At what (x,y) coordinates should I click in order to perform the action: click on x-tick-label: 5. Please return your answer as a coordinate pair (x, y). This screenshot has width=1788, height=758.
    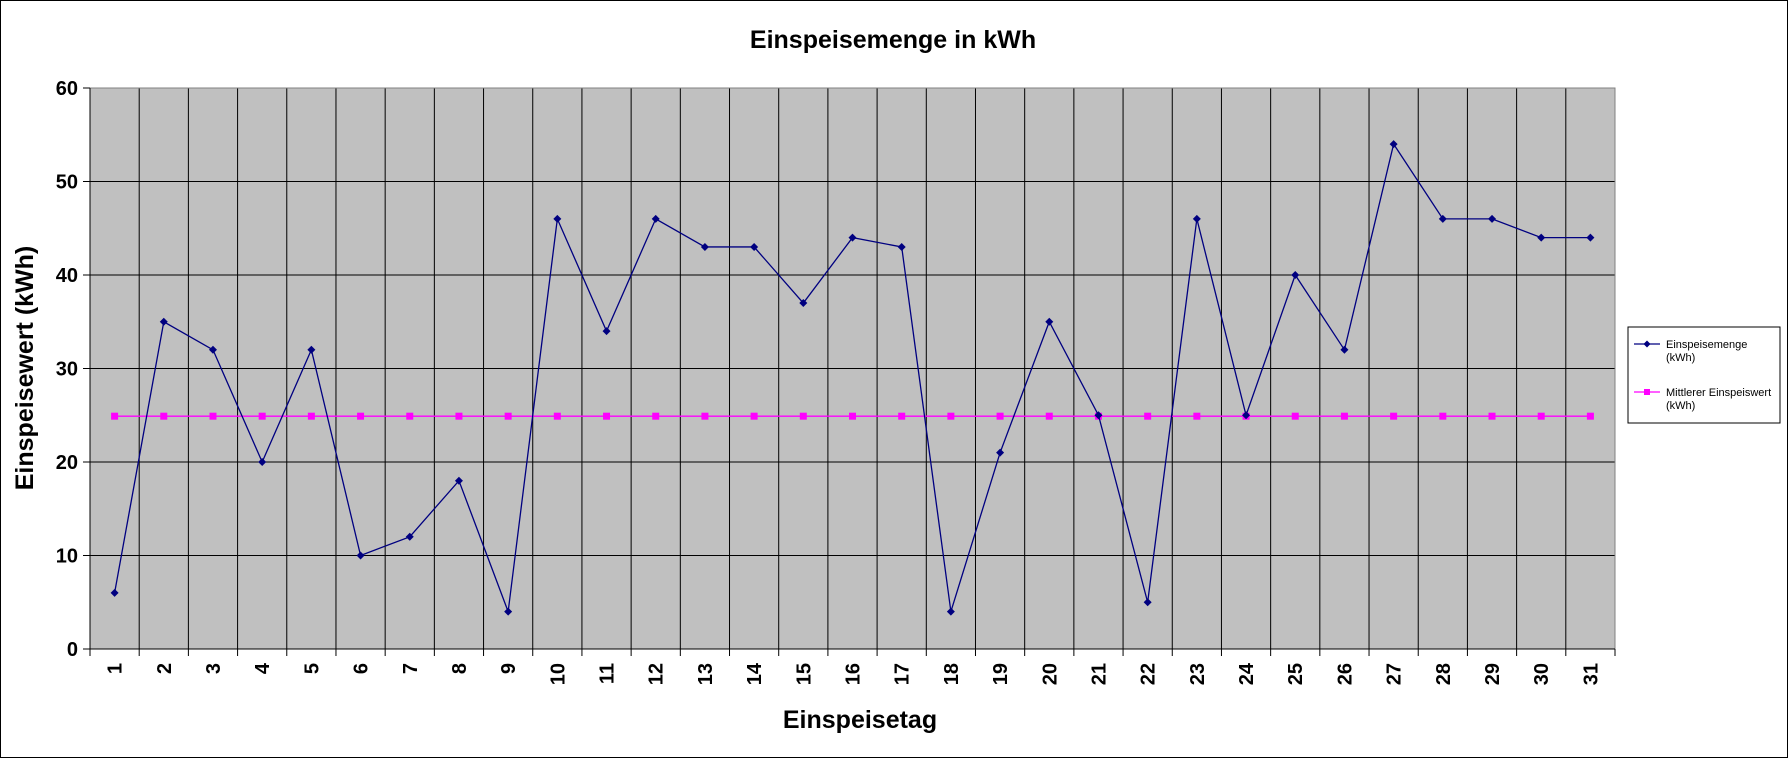
    Looking at the image, I should click on (312, 668).